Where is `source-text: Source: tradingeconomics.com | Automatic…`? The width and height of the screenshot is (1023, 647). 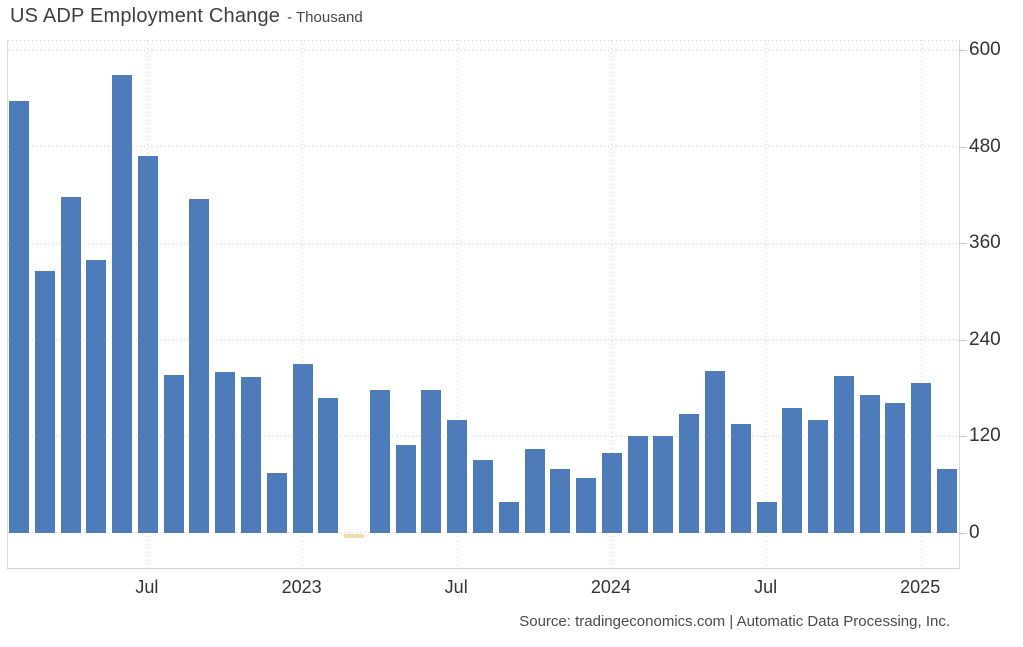
source-text: Source: tradingeconomics.com | Automatic… is located at coordinates (734, 621).